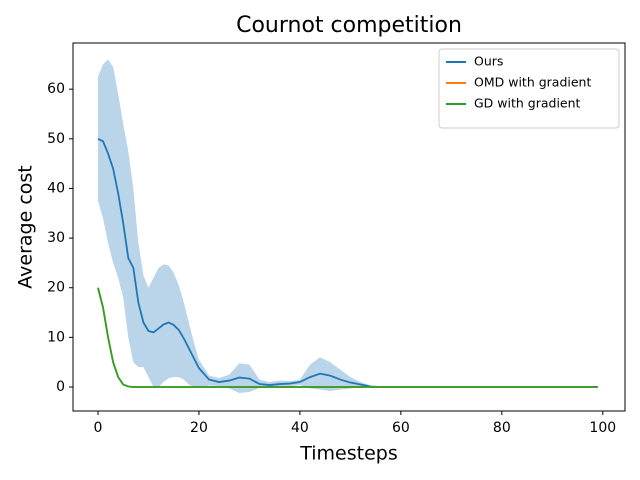  What do you see at coordinates (56, 288) in the screenshot?
I see `y-tick-label: 20` at bounding box center [56, 288].